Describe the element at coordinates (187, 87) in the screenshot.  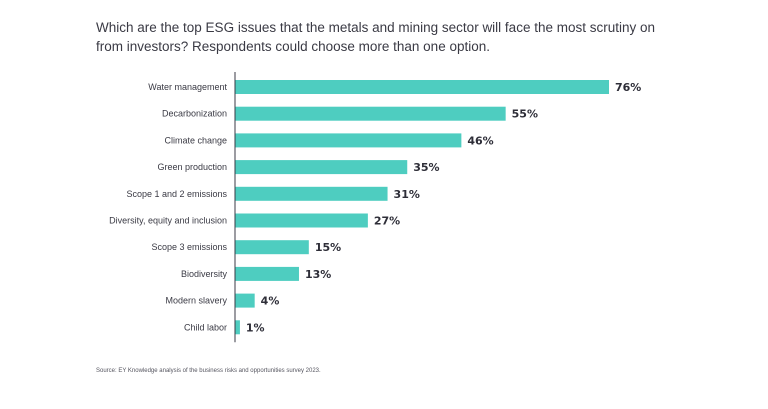
I see `category-label: Water management` at that location.